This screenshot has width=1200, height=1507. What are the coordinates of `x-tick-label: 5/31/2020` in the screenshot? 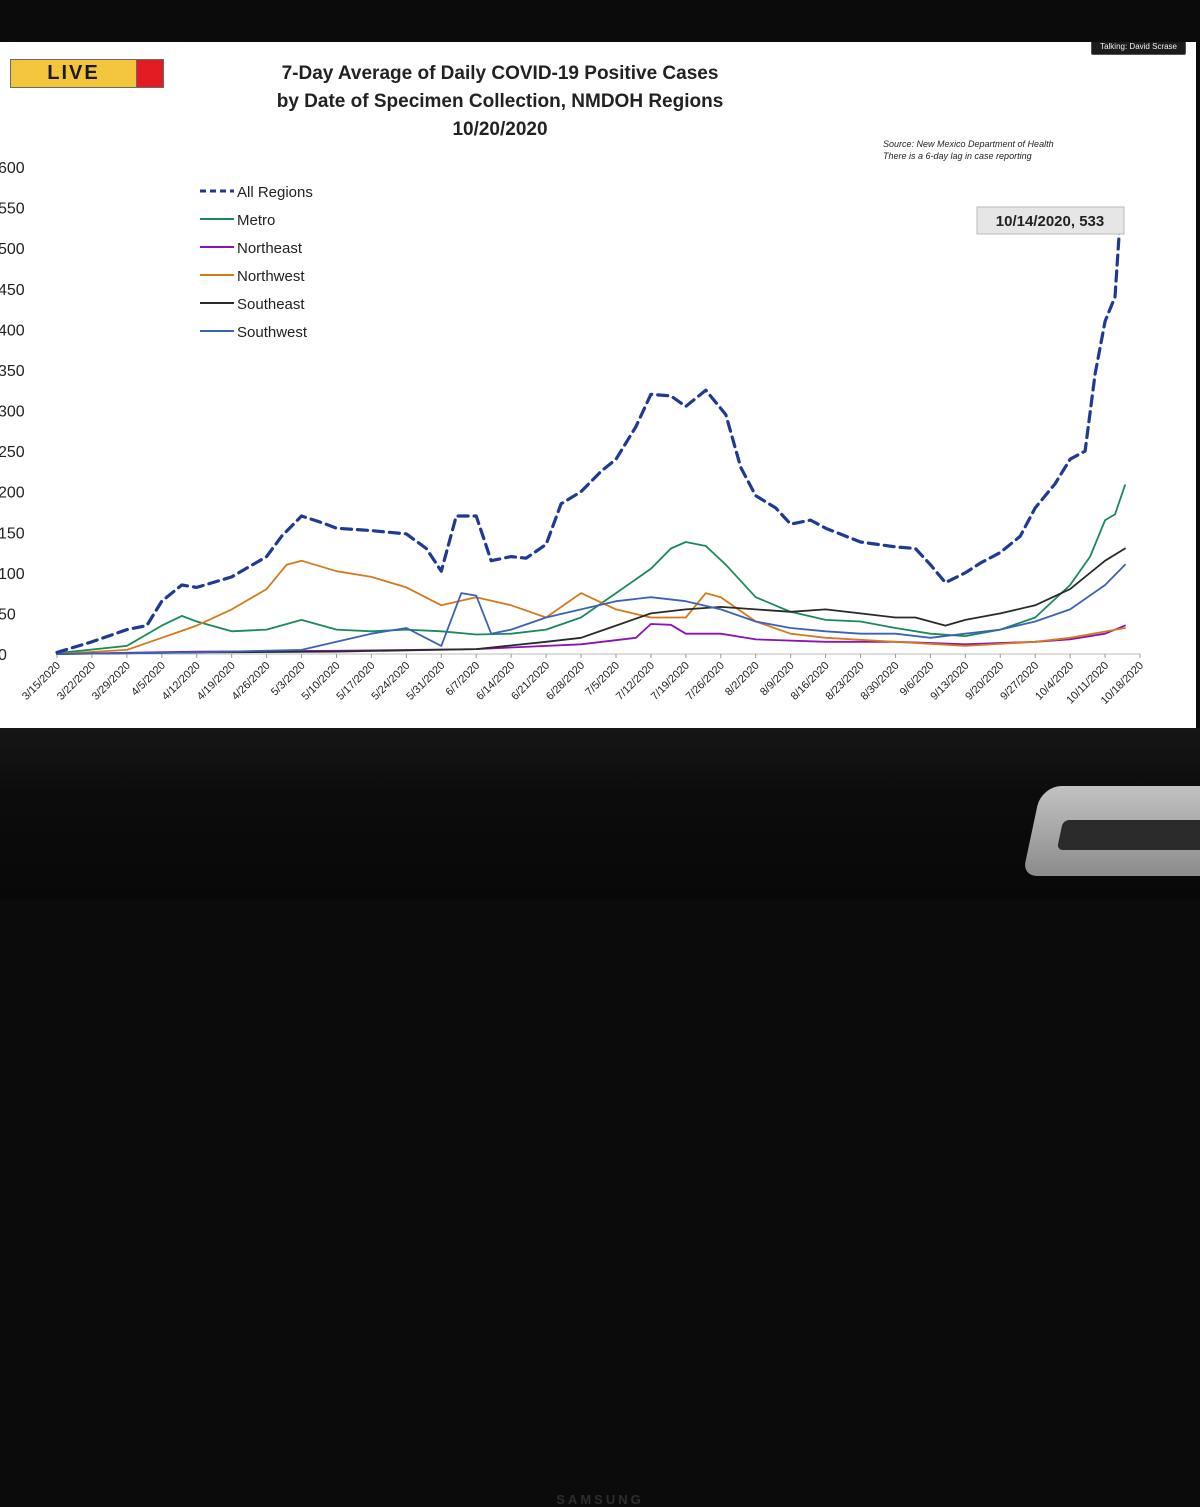 It's located at (425, 681).